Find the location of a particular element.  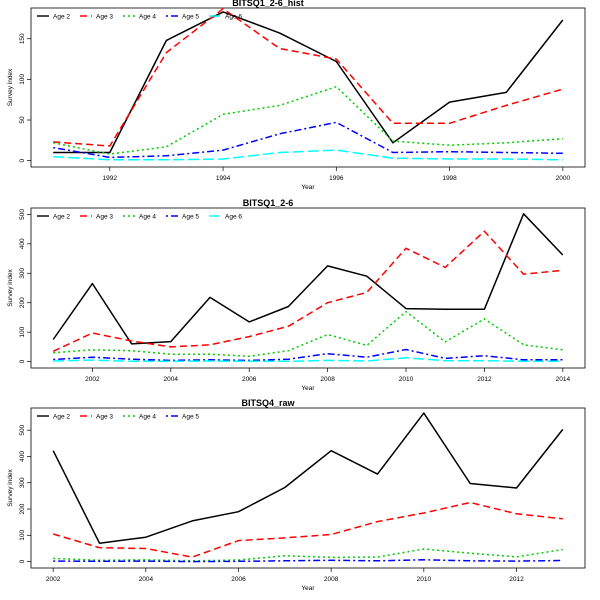

y-tick-label: 150 is located at coordinates (22, 38).